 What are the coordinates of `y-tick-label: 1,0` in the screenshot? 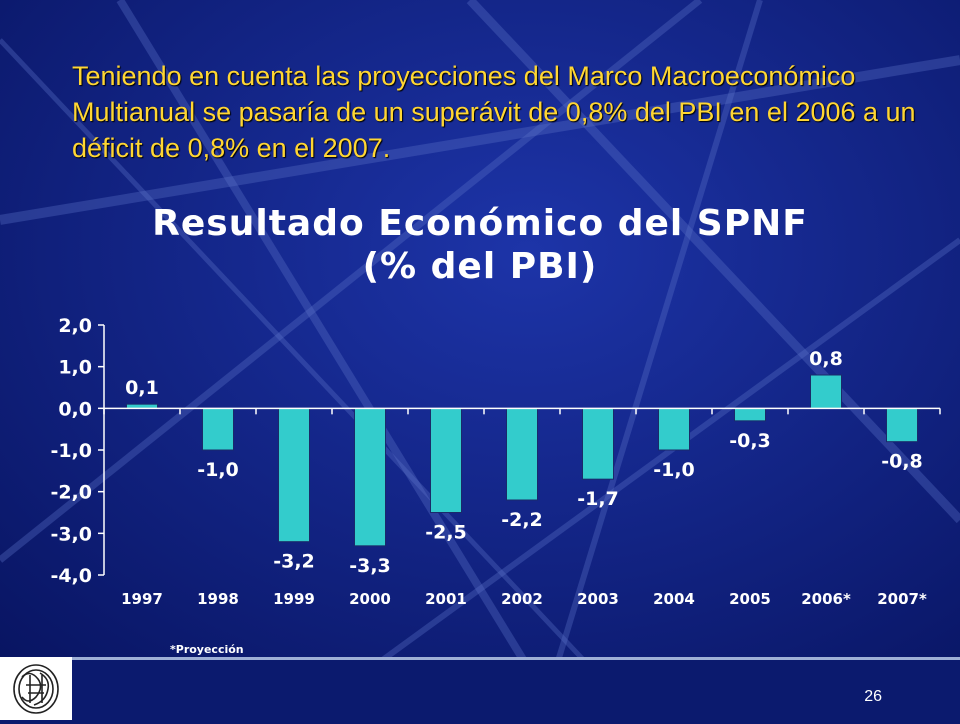 It's located at (75, 368).